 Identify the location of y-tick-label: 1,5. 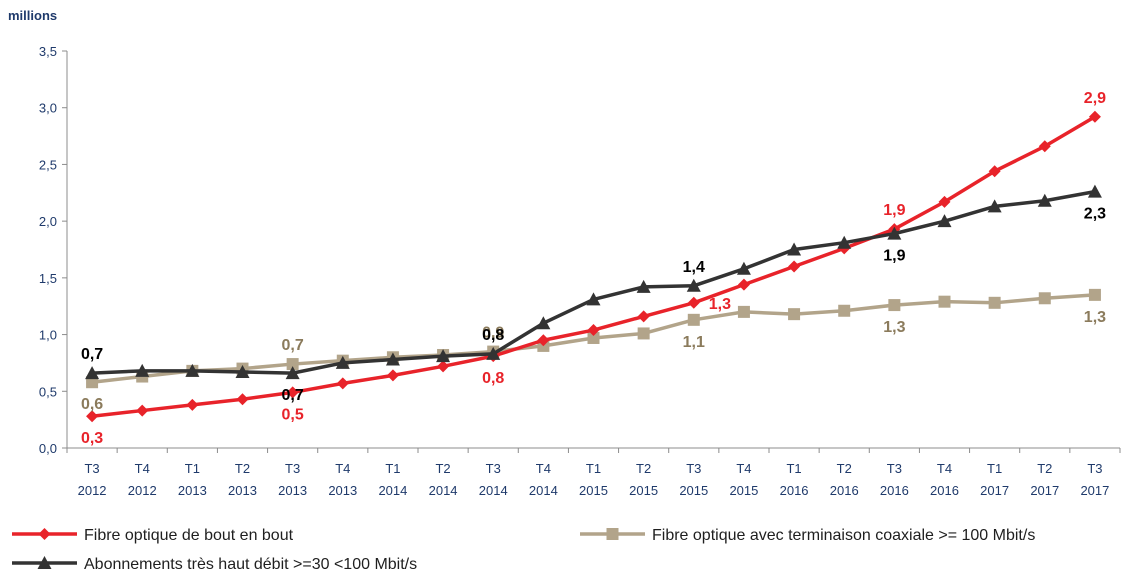
(48, 278).